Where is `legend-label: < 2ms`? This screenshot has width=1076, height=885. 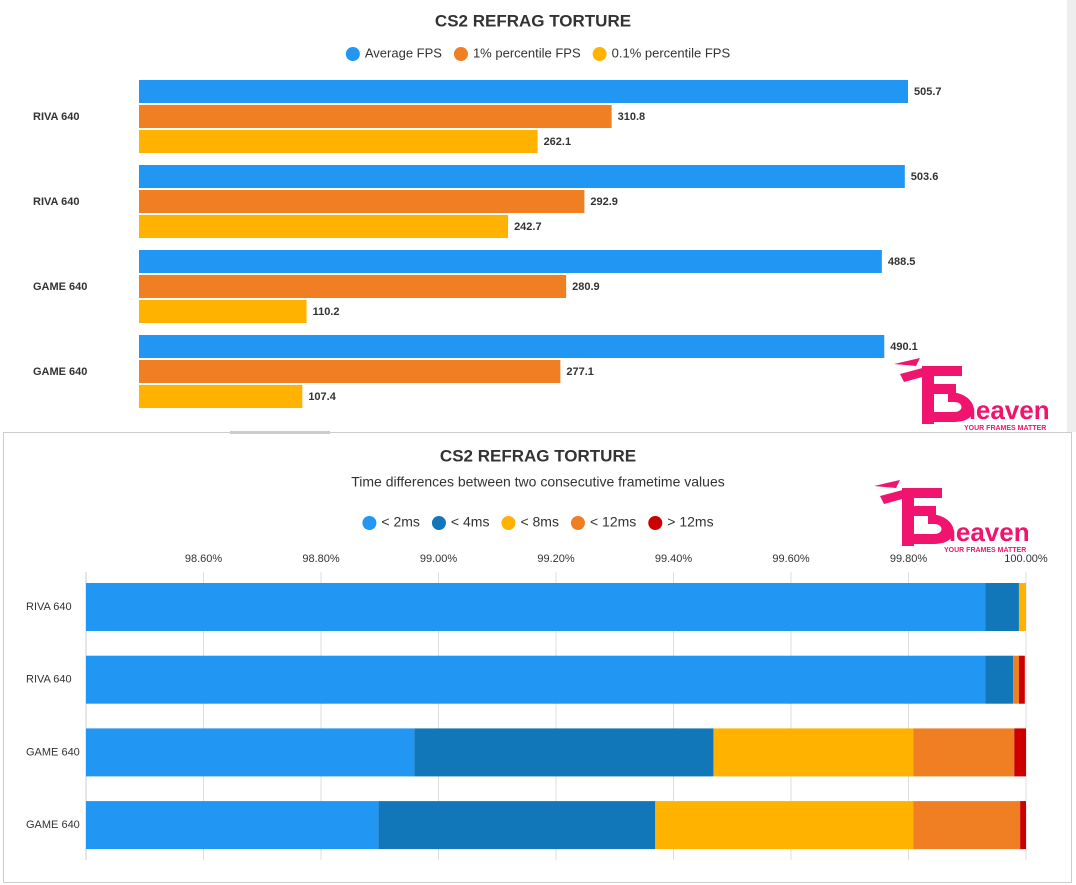
legend-label: < 2ms is located at coordinates (400, 522).